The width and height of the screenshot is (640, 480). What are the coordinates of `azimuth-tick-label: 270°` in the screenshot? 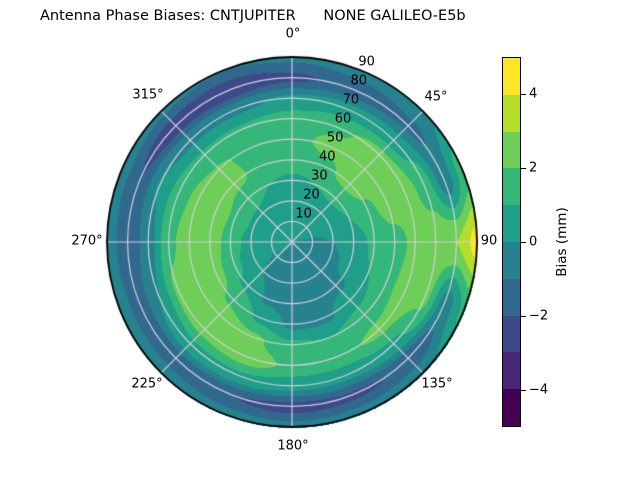 It's located at (87, 241).